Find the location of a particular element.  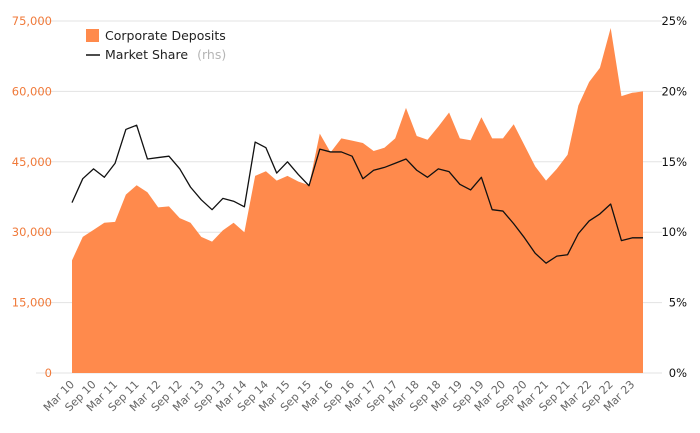

right-axis-tick-label: 10% is located at coordinates (674, 232).